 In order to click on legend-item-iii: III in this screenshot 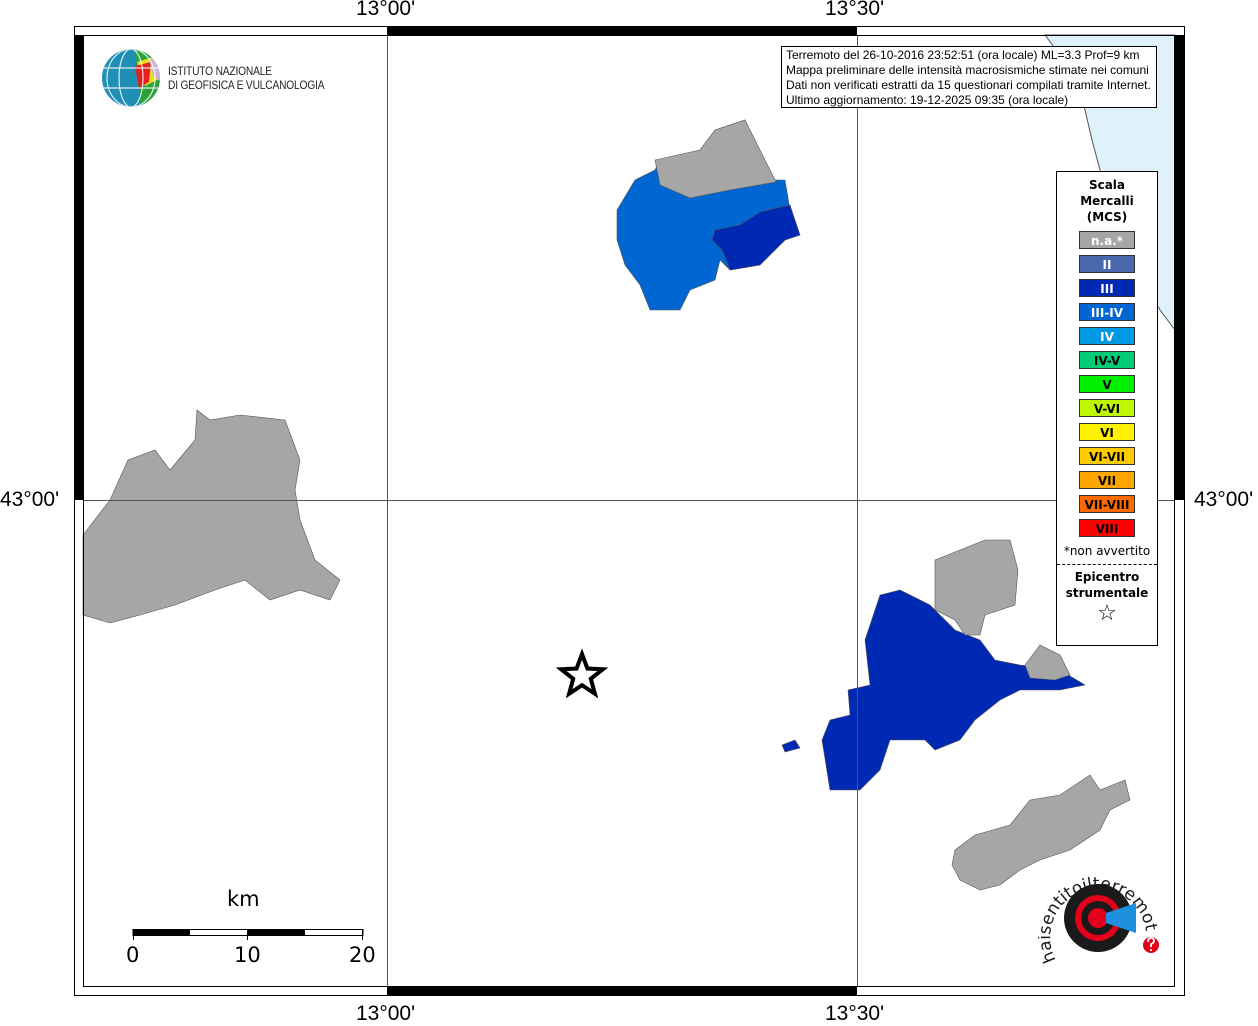, I will do `click(1107, 288)`.